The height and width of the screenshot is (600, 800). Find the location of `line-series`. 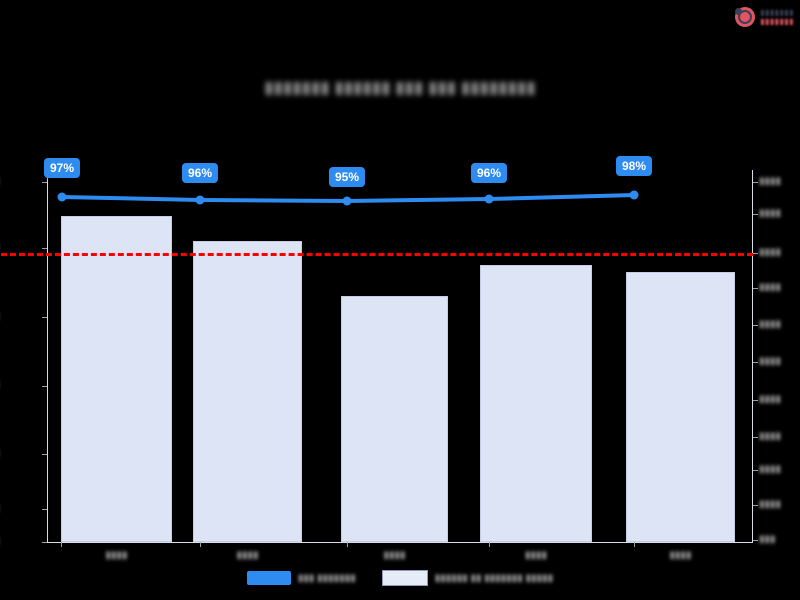

line-series is located at coordinates (348, 198).